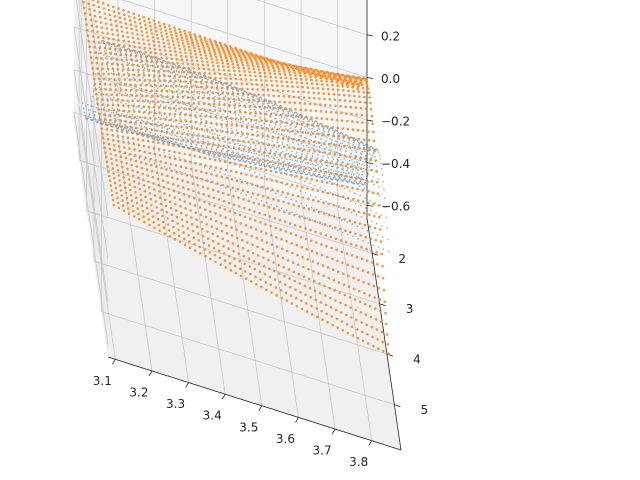 The image size is (640, 480). Describe the element at coordinates (390, 79) in the screenshot. I see `z-tick-label: 0.0` at that location.